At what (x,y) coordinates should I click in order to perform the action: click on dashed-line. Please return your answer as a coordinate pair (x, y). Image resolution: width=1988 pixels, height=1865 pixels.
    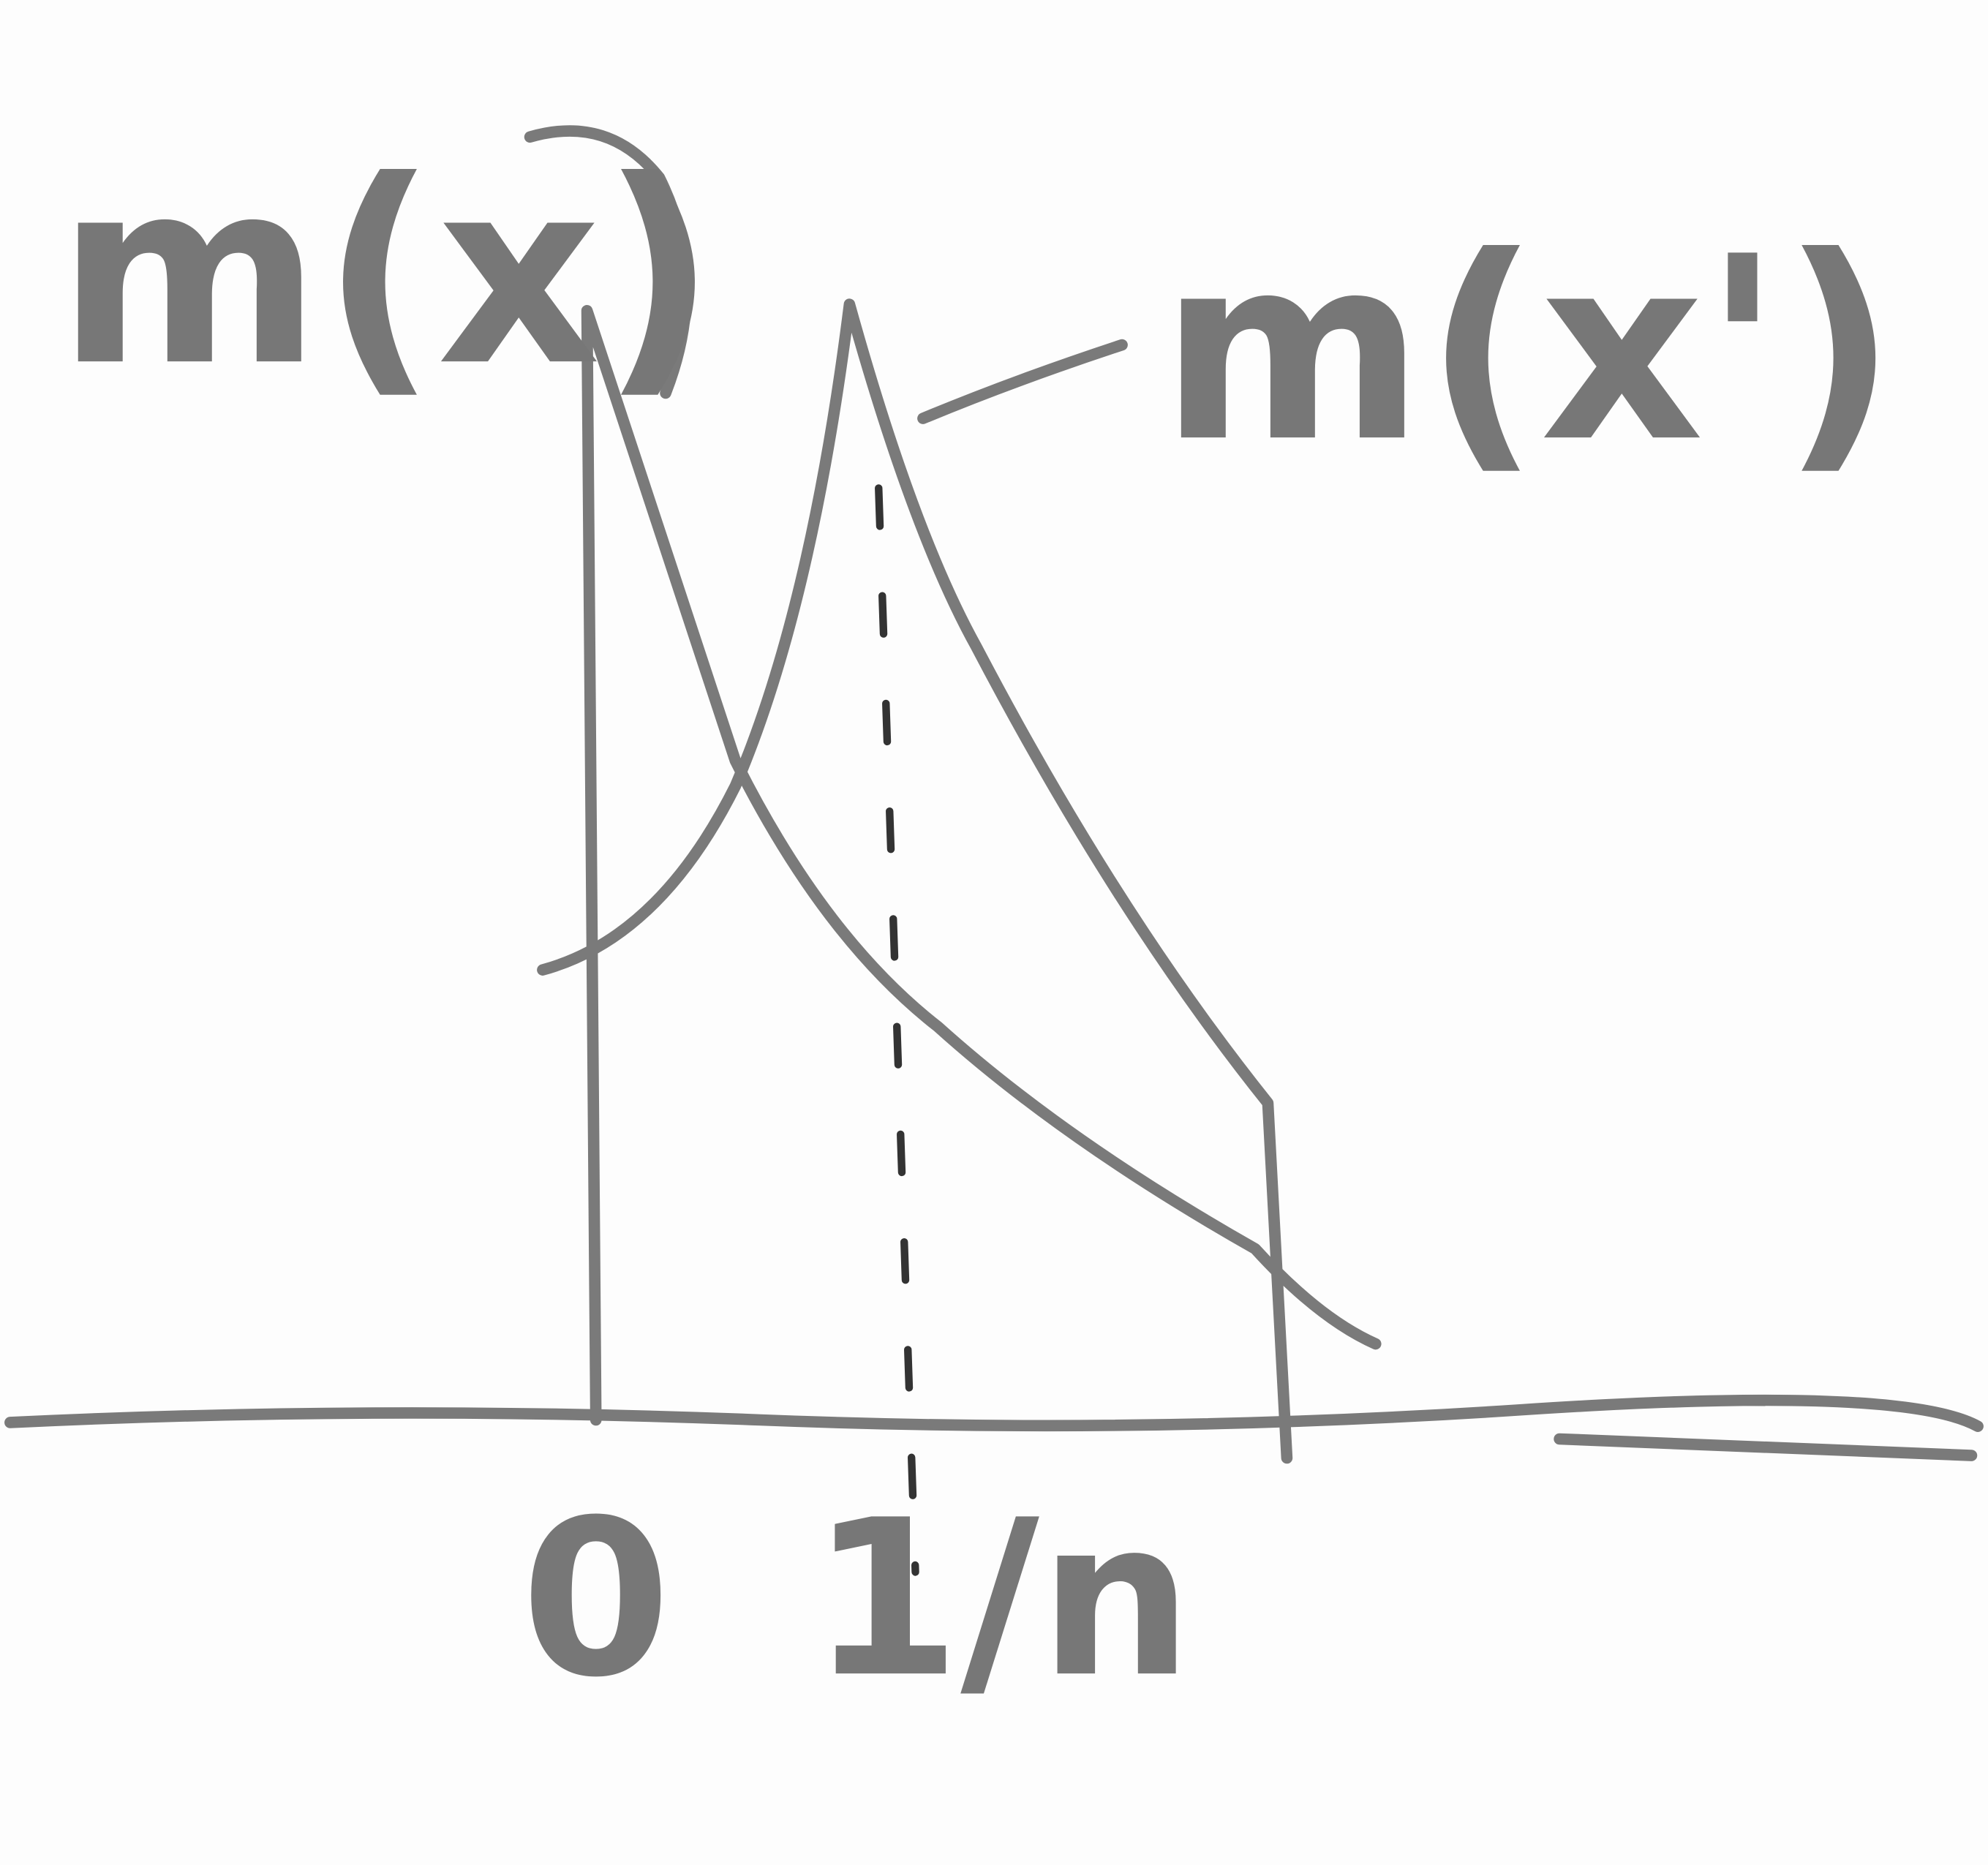
    Looking at the image, I should click on (897, 1030).